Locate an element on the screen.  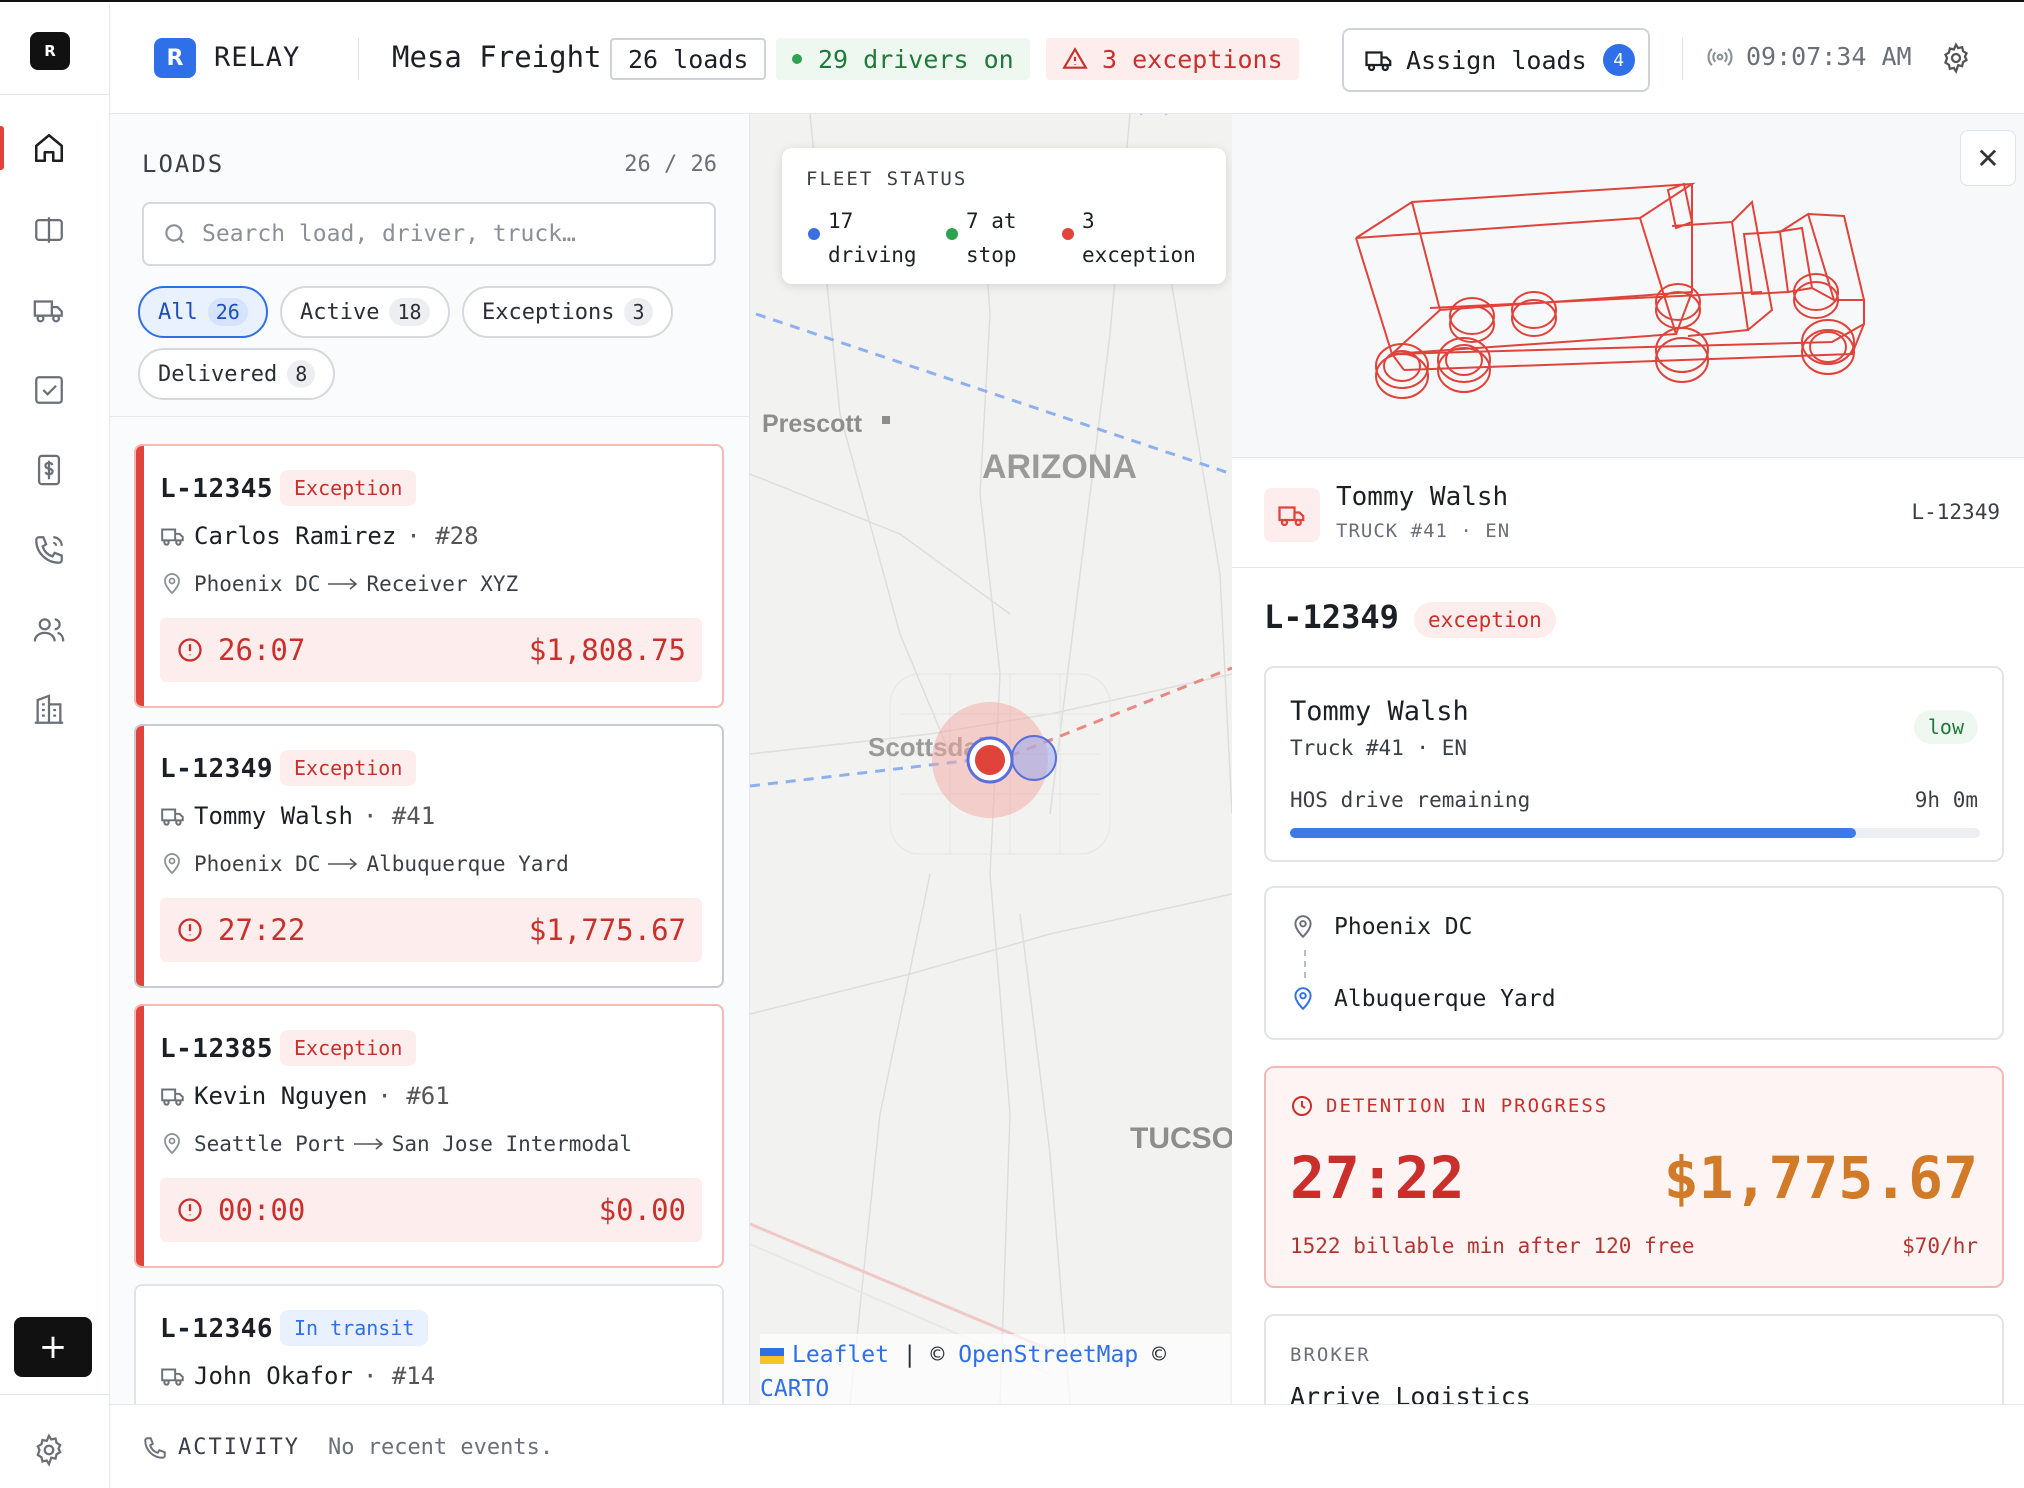
status-dot-icon is located at coordinates (797, 59).